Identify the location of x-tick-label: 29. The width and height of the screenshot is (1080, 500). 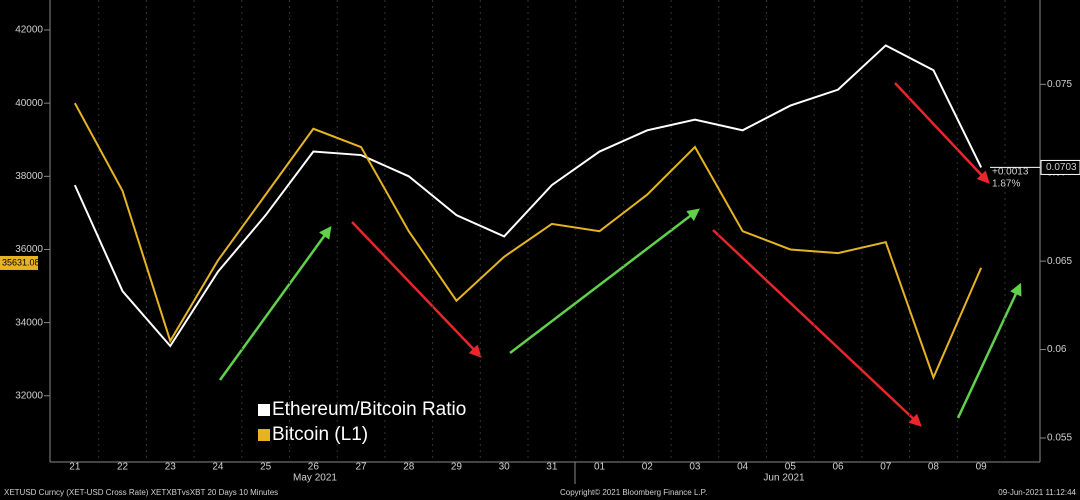
(457, 467).